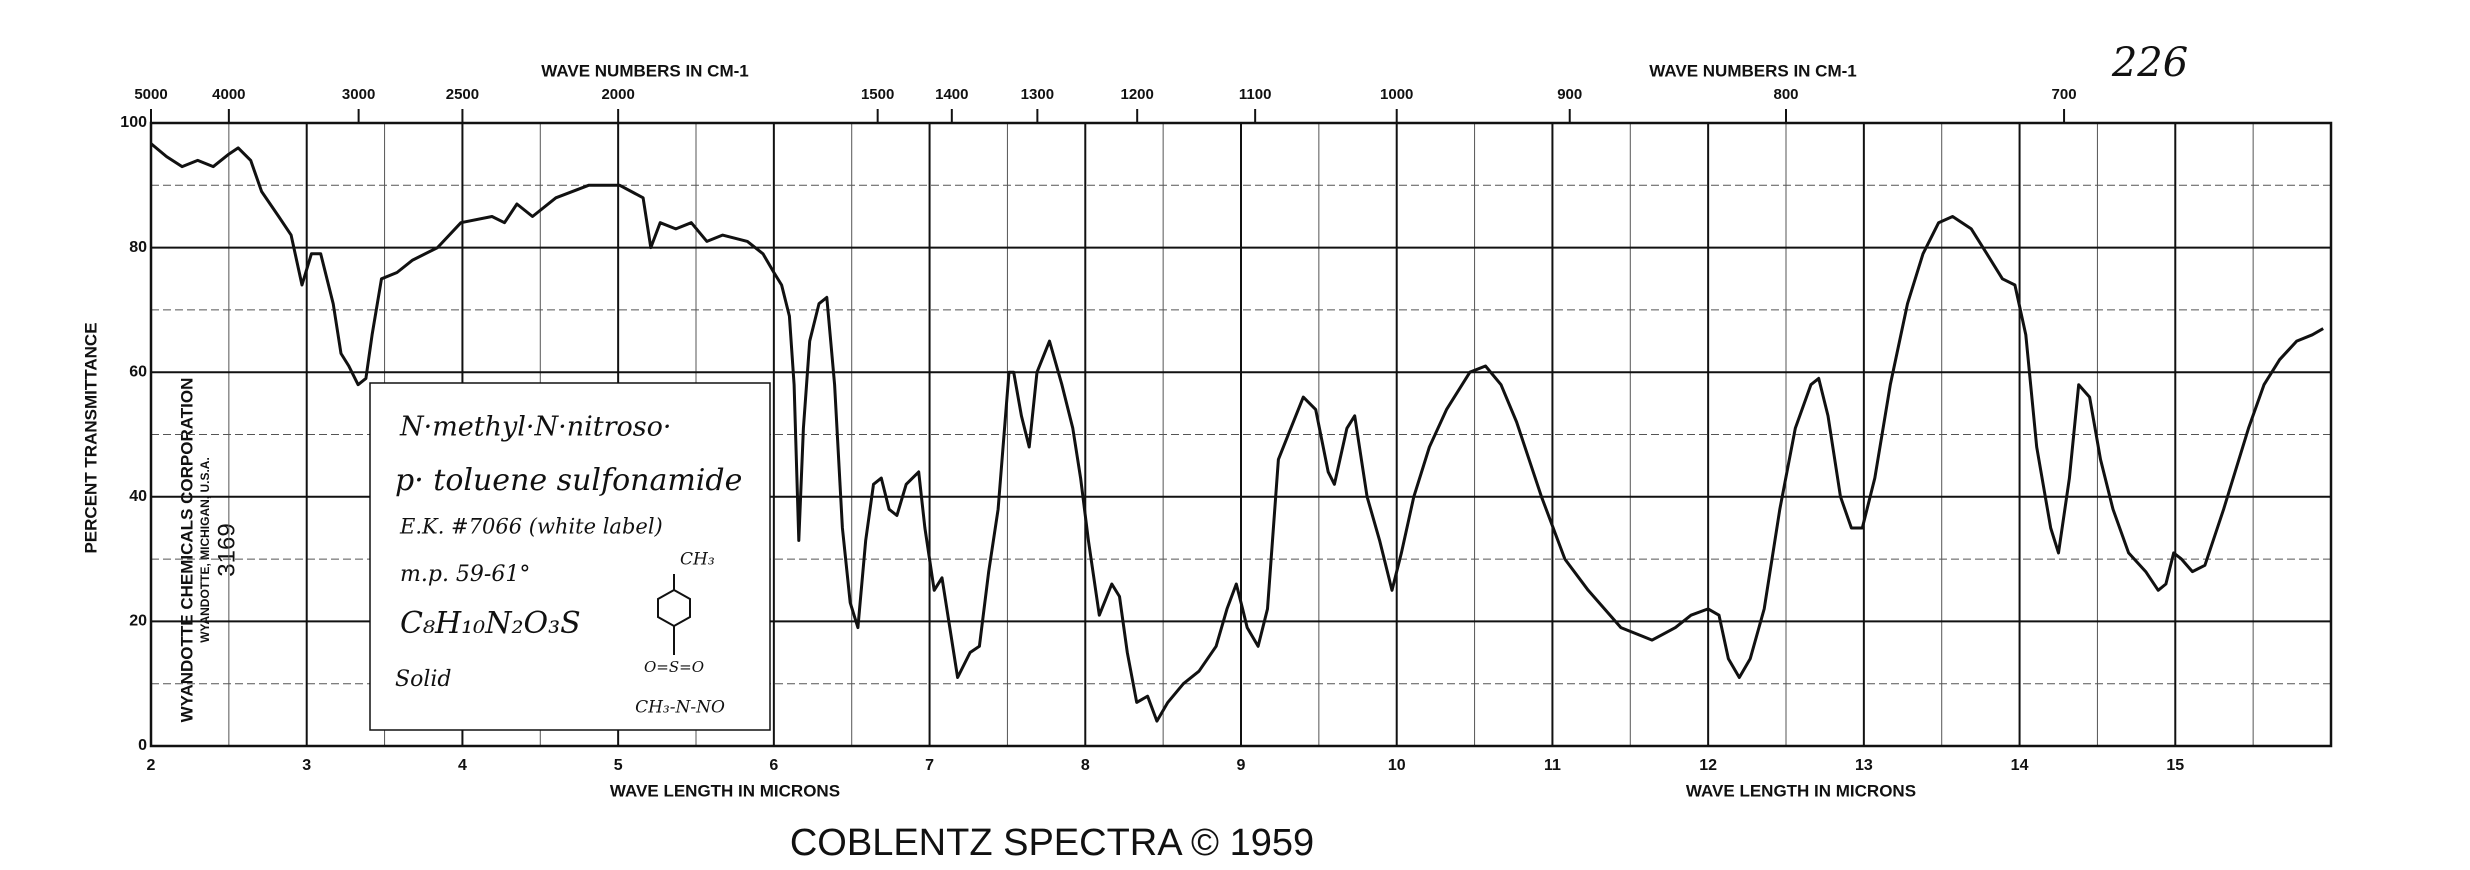 This screenshot has height=870, width=2470. Describe the element at coordinates (423, 679) in the screenshot. I see `annotation-line: Solid` at that location.